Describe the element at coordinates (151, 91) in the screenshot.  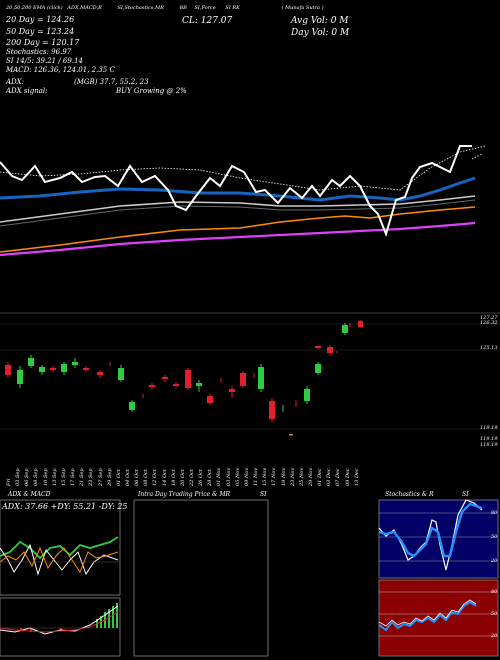
I see `adx-signal-value: BUY Growing @ 2%` at that location.